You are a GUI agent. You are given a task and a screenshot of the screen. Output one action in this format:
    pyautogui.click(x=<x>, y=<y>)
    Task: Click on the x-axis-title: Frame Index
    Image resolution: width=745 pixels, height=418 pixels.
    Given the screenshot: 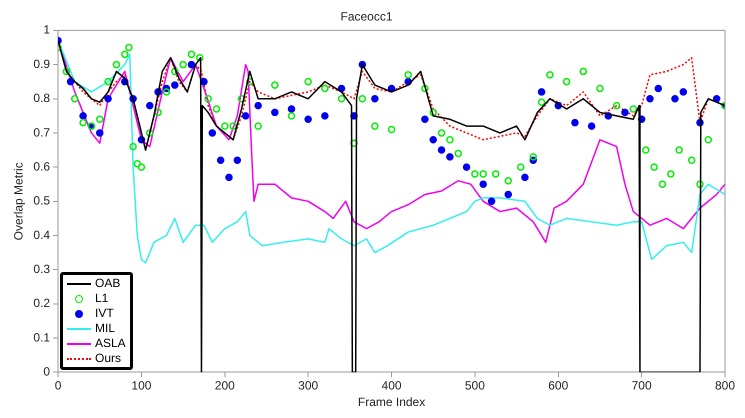 What is the action you would take?
    pyautogui.click(x=392, y=402)
    